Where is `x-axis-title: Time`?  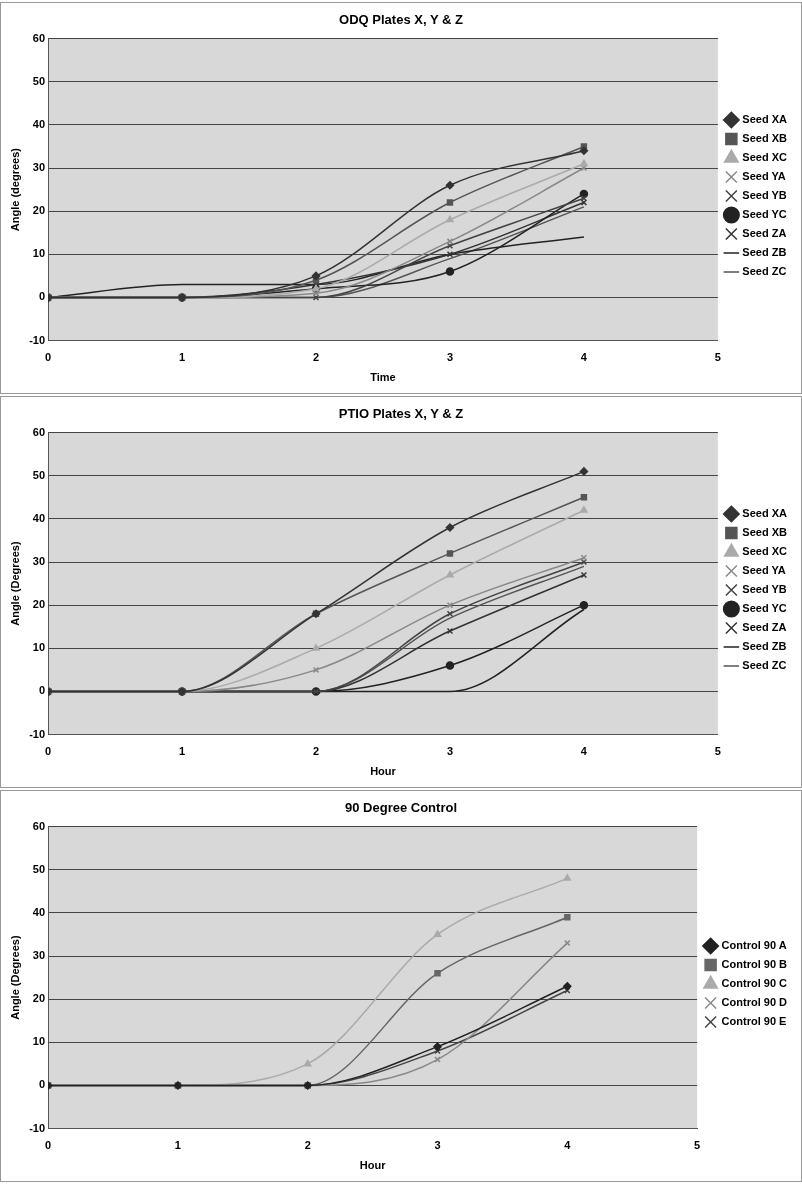 x-axis-title: Time is located at coordinates (383, 377).